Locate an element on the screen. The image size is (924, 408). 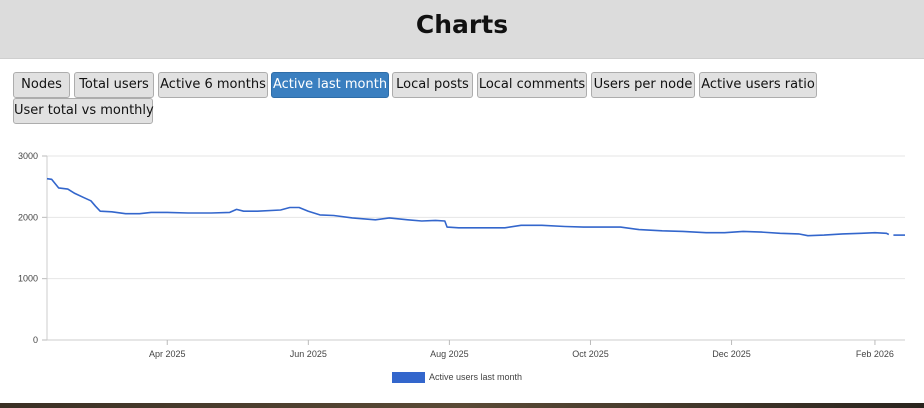
page-title: Charts is located at coordinates (462, 24).